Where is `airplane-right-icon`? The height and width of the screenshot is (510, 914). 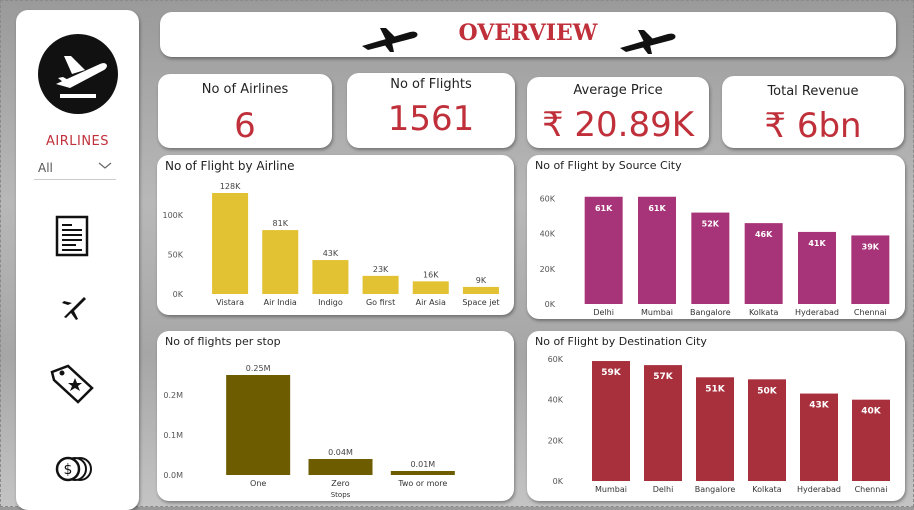 airplane-right-icon is located at coordinates (648, 42).